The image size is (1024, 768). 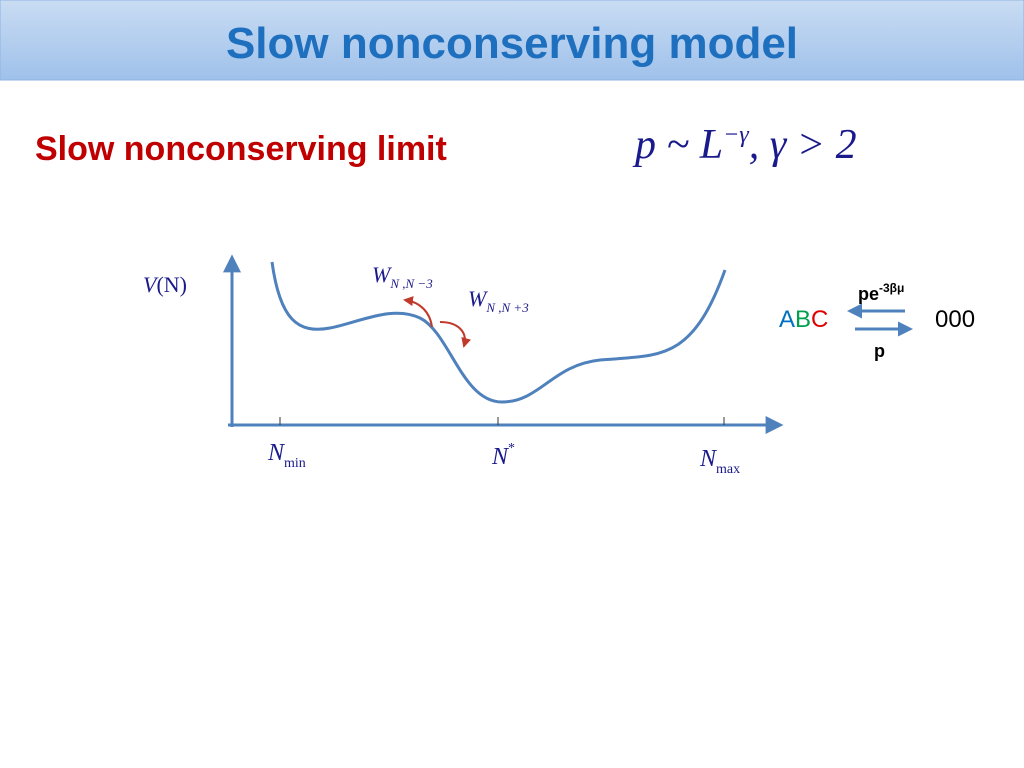 I want to click on x-label: Nmax, so click(x=719, y=461).